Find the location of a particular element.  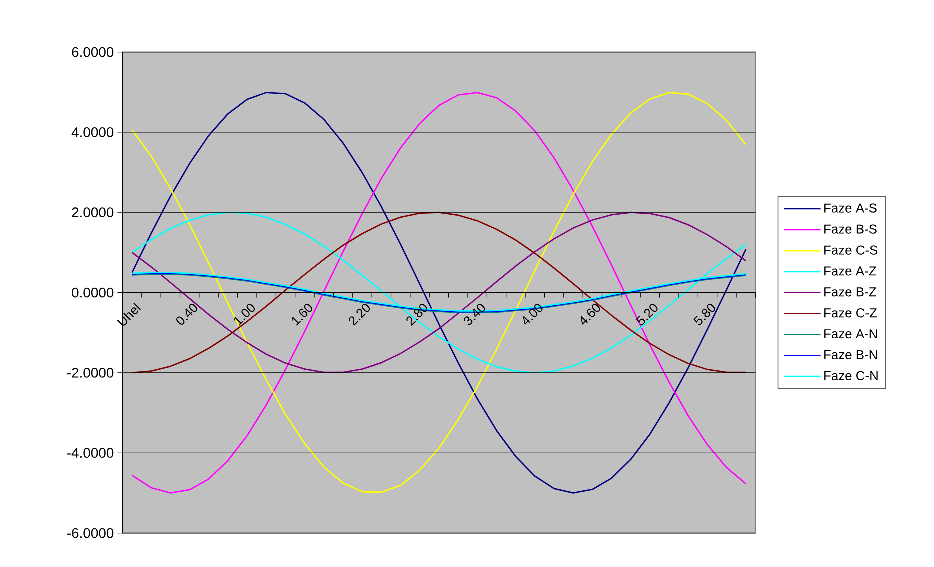

legend-label: Faze C-Z is located at coordinates (851, 313).